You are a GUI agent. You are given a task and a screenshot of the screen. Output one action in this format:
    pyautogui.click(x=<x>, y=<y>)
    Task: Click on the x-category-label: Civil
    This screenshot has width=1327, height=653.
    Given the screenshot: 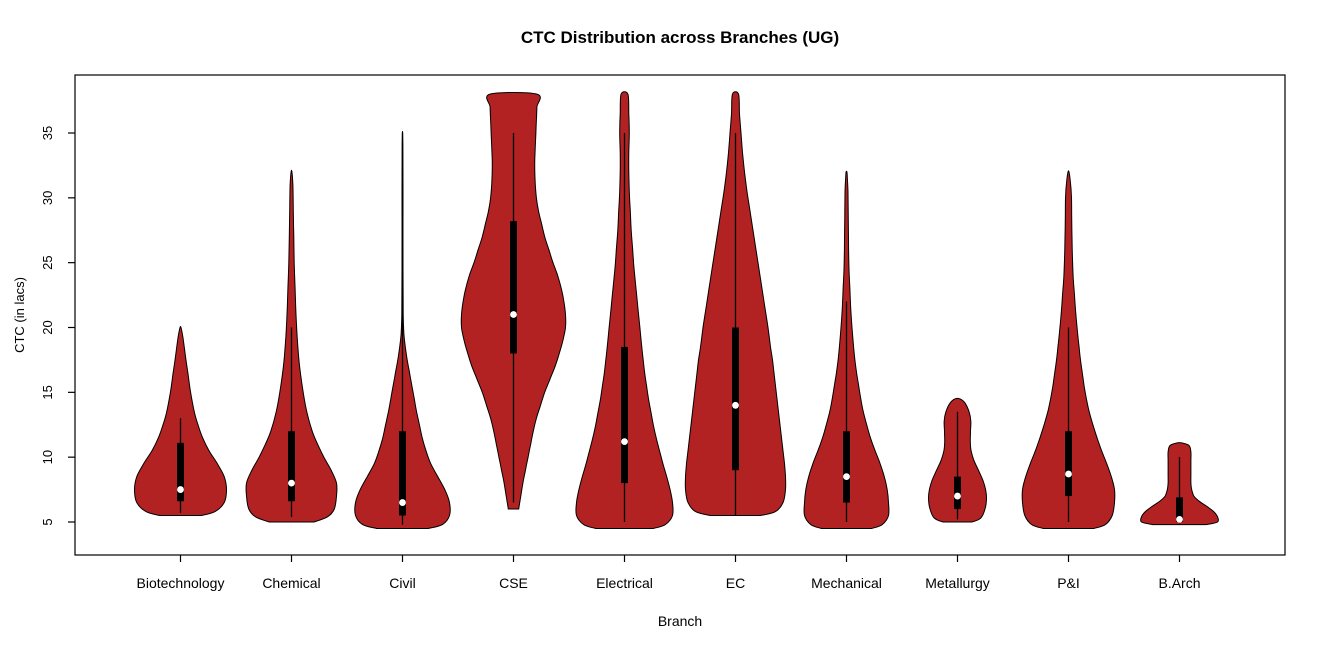 What is the action you would take?
    pyautogui.click(x=402, y=583)
    